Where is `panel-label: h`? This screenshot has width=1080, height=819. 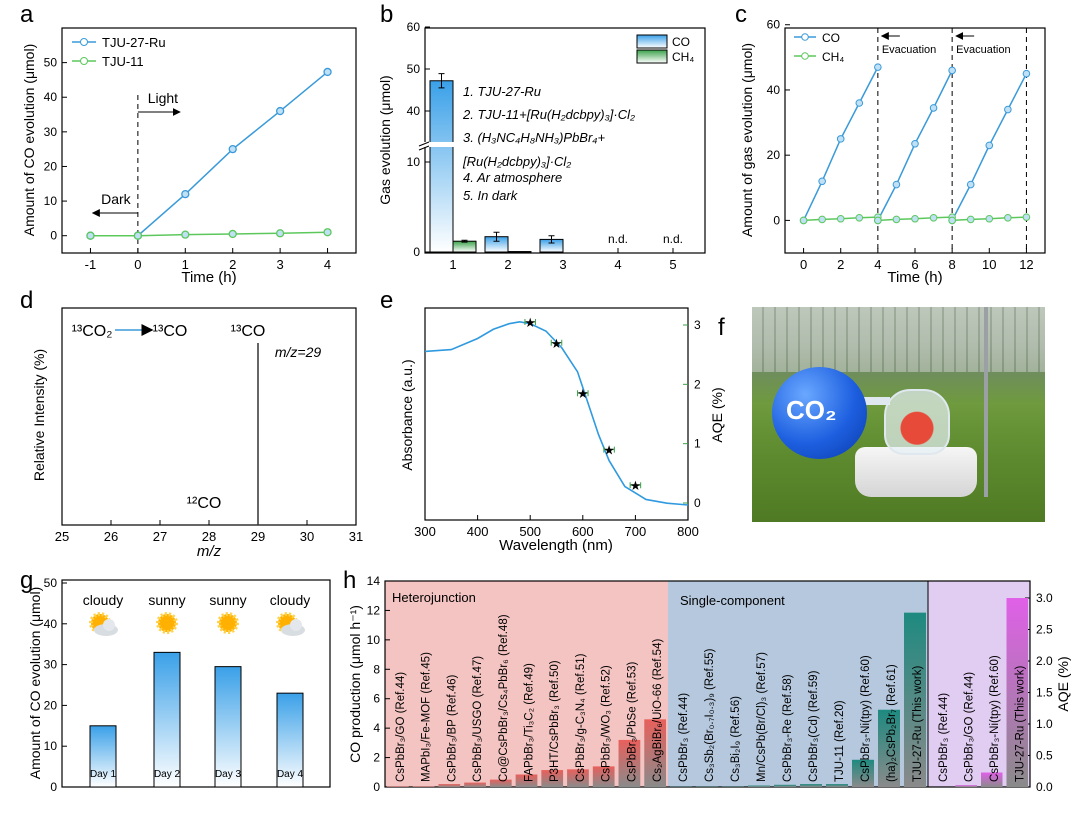
panel-label: h is located at coordinates (349, 580).